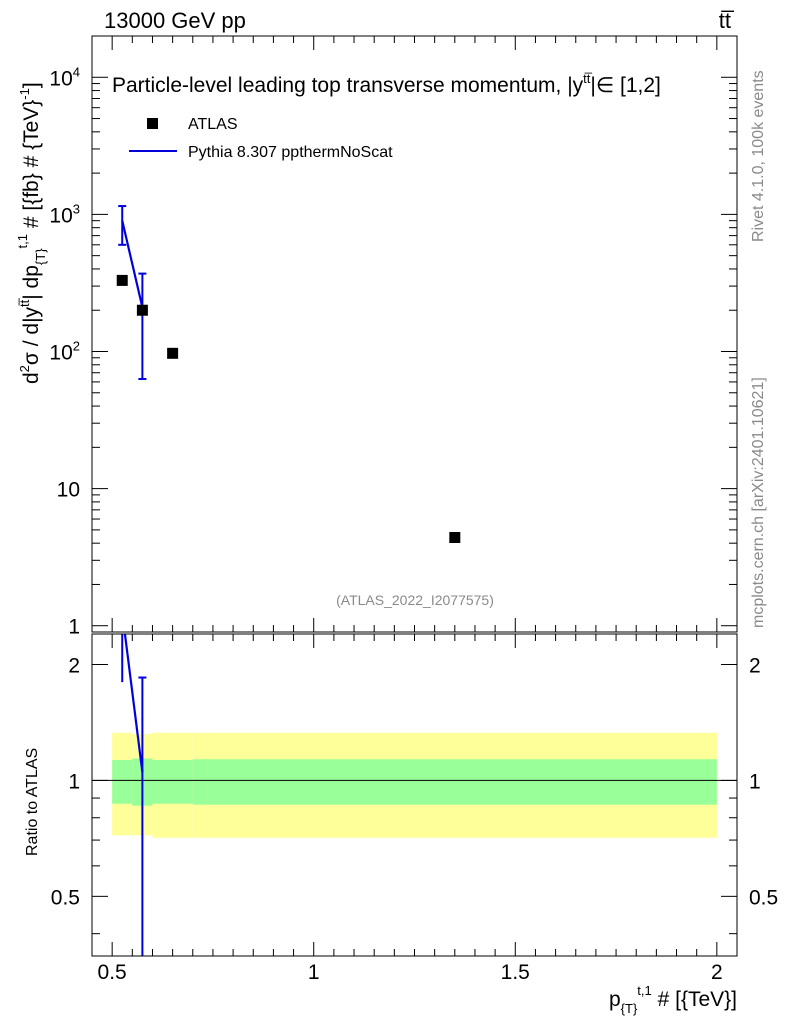  I want to click on ratio-ytick-label-right: 1, so click(755, 781).